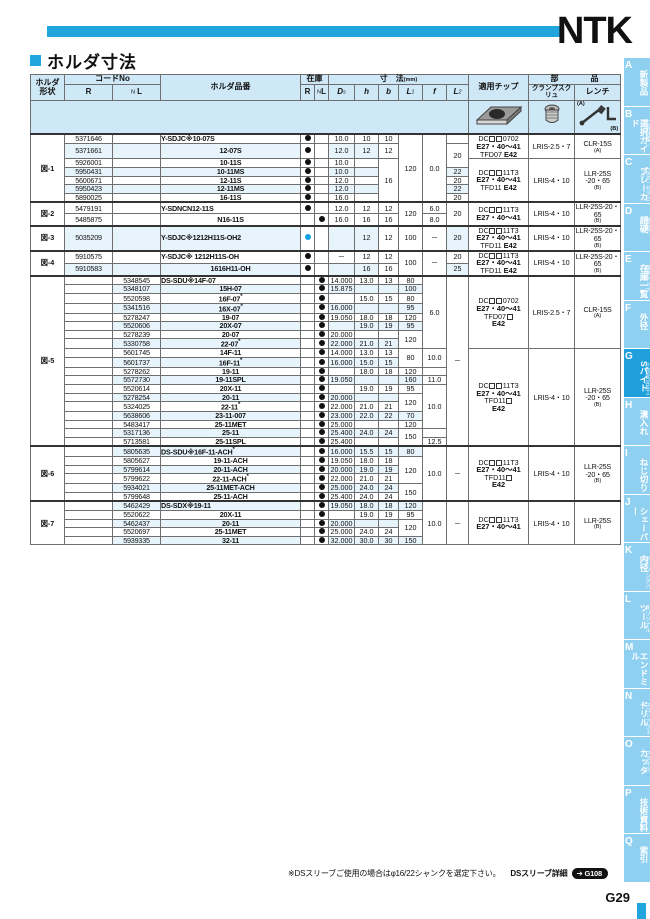 Image resolution: width=650 pixels, height=919 pixels. What do you see at coordinates (367, 371) in the screenshot?
I see `cell-h: 18.0` at bounding box center [367, 371].